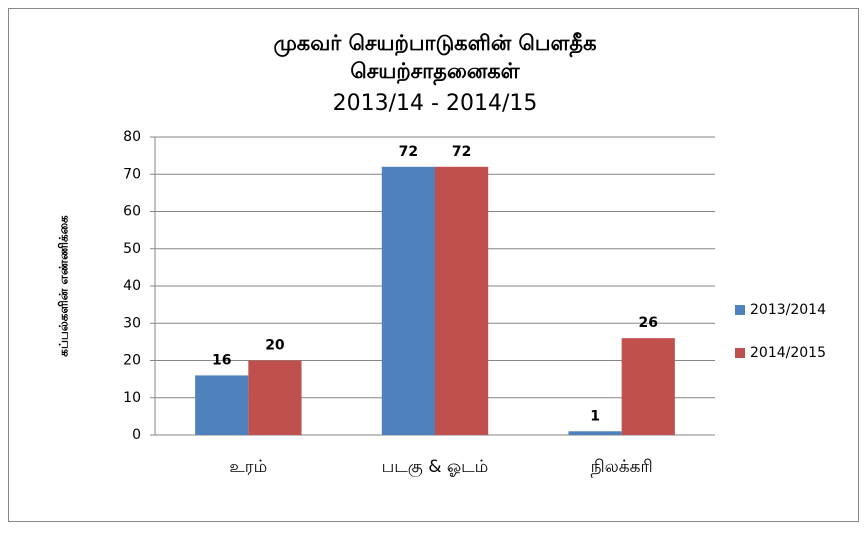  Describe the element at coordinates (435, 467) in the screenshot. I see `x-tick-label: படகு & ஓடம்` at that location.